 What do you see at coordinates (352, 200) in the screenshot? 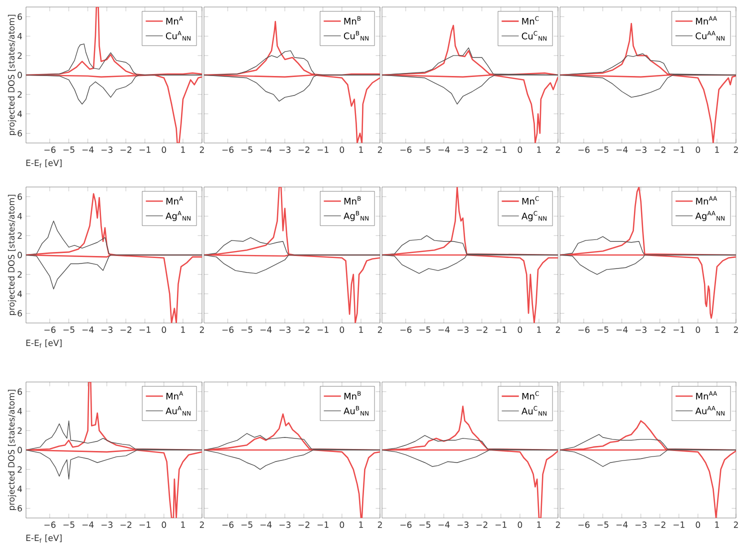
I see `legend-label: Mn$^{B}$` at bounding box center [352, 200].